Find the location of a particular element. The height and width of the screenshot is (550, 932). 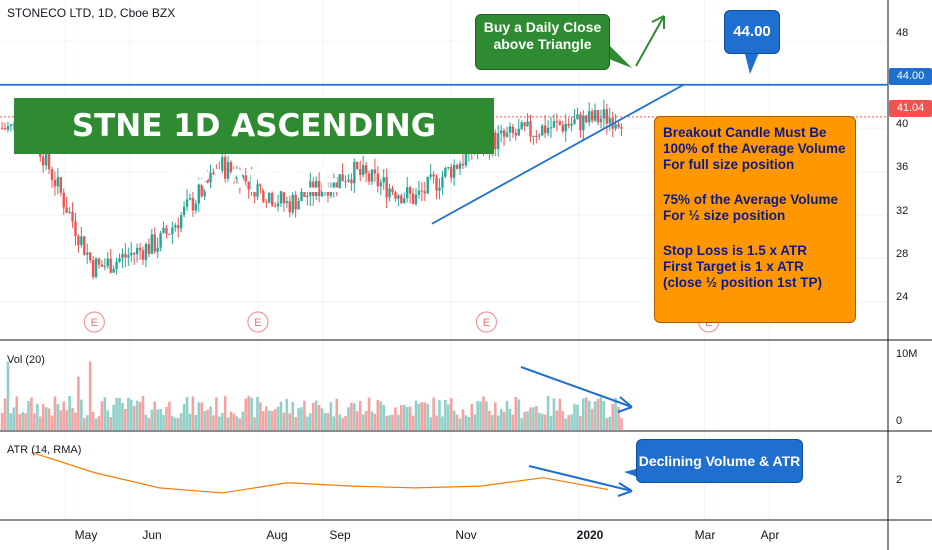

price-callout-pointer is located at coordinates (752, 62).